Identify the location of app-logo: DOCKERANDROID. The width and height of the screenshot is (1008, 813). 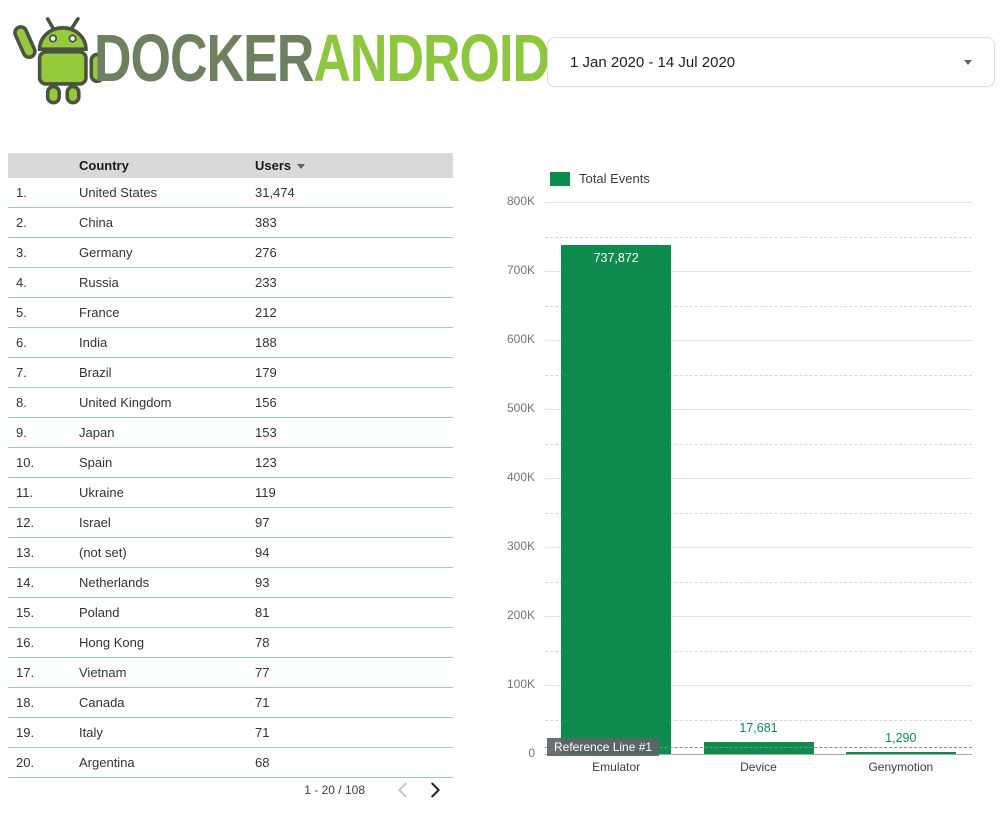
(281, 59).